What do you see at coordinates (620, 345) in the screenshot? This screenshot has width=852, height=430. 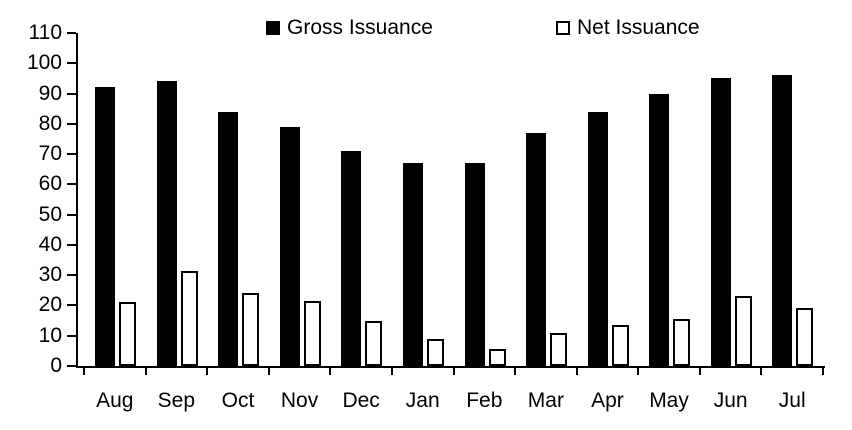 I see `bar-net-apr` at bounding box center [620, 345].